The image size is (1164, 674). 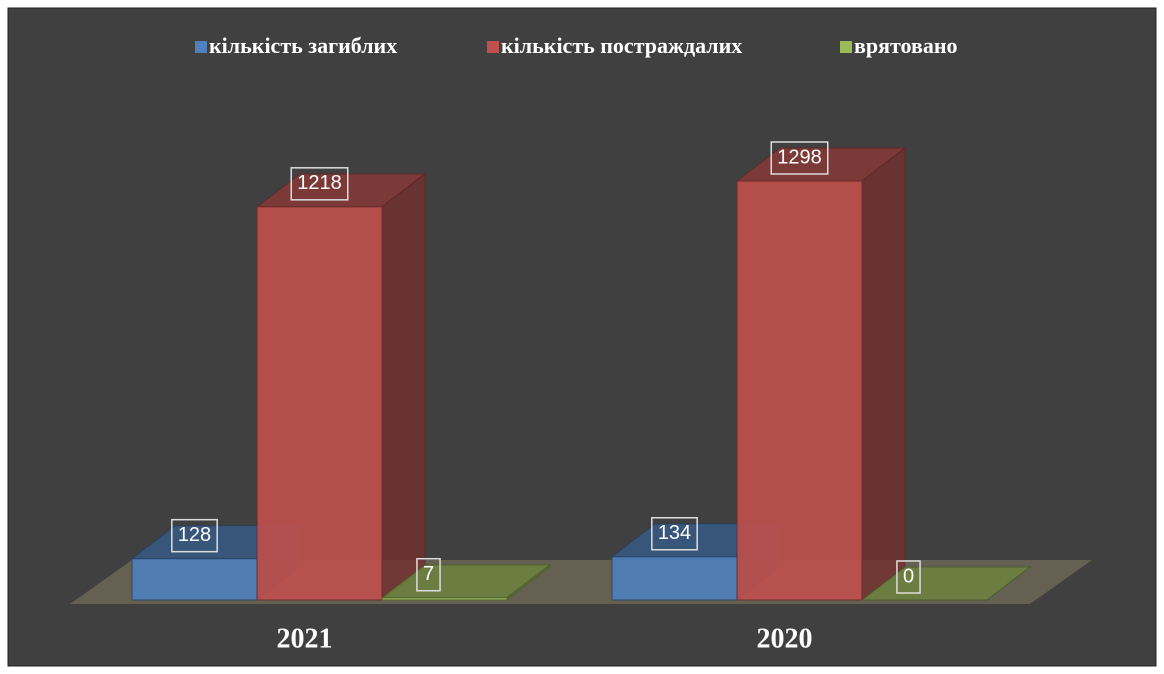 What do you see at coordinates (303, 45) in the screenshot?
I see `legend-label: кількість загиблих` at bounding box center [303, 45].